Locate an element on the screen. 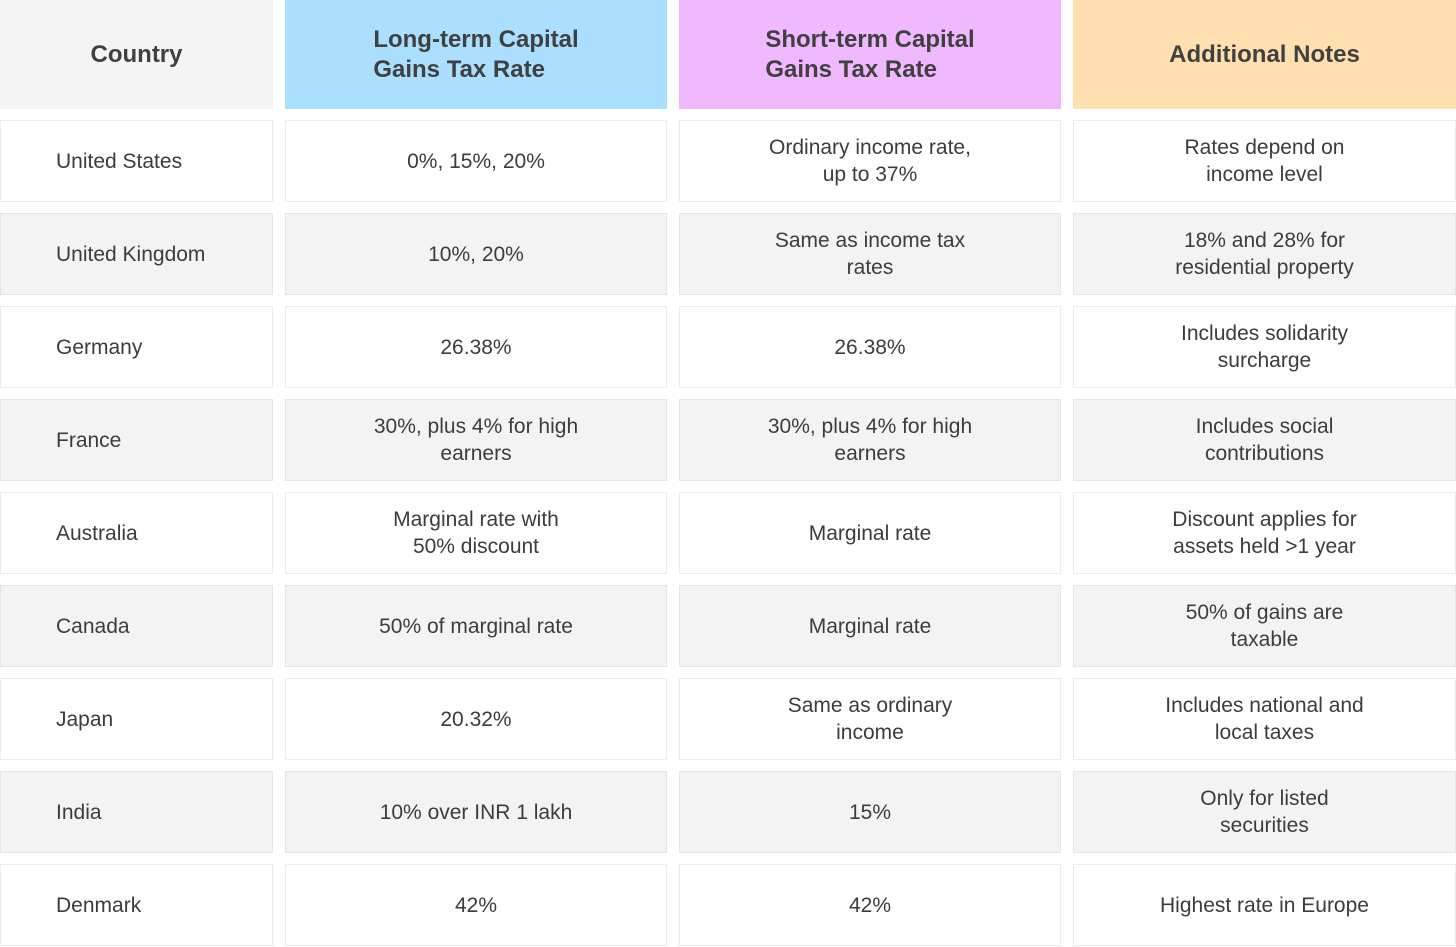 The height and width of the screenshot is (947, 1456). text-line: 15% is located at coordinates (870, 812).